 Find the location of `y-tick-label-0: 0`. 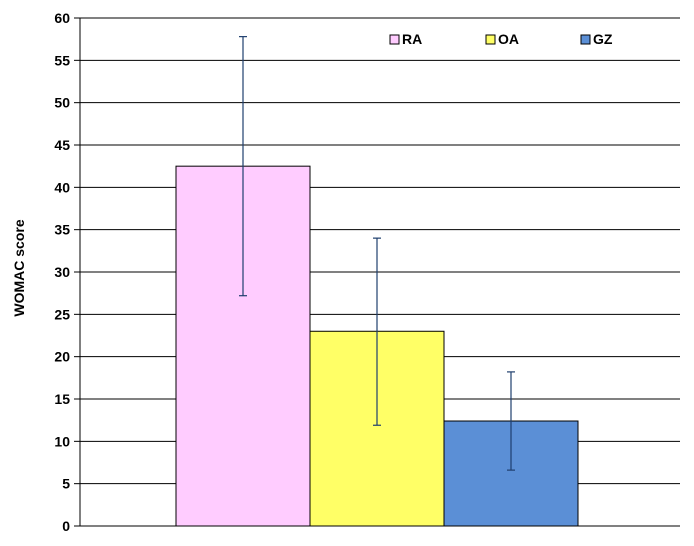

y-tick-label-0: 0 is located at coordinates (66, 526).